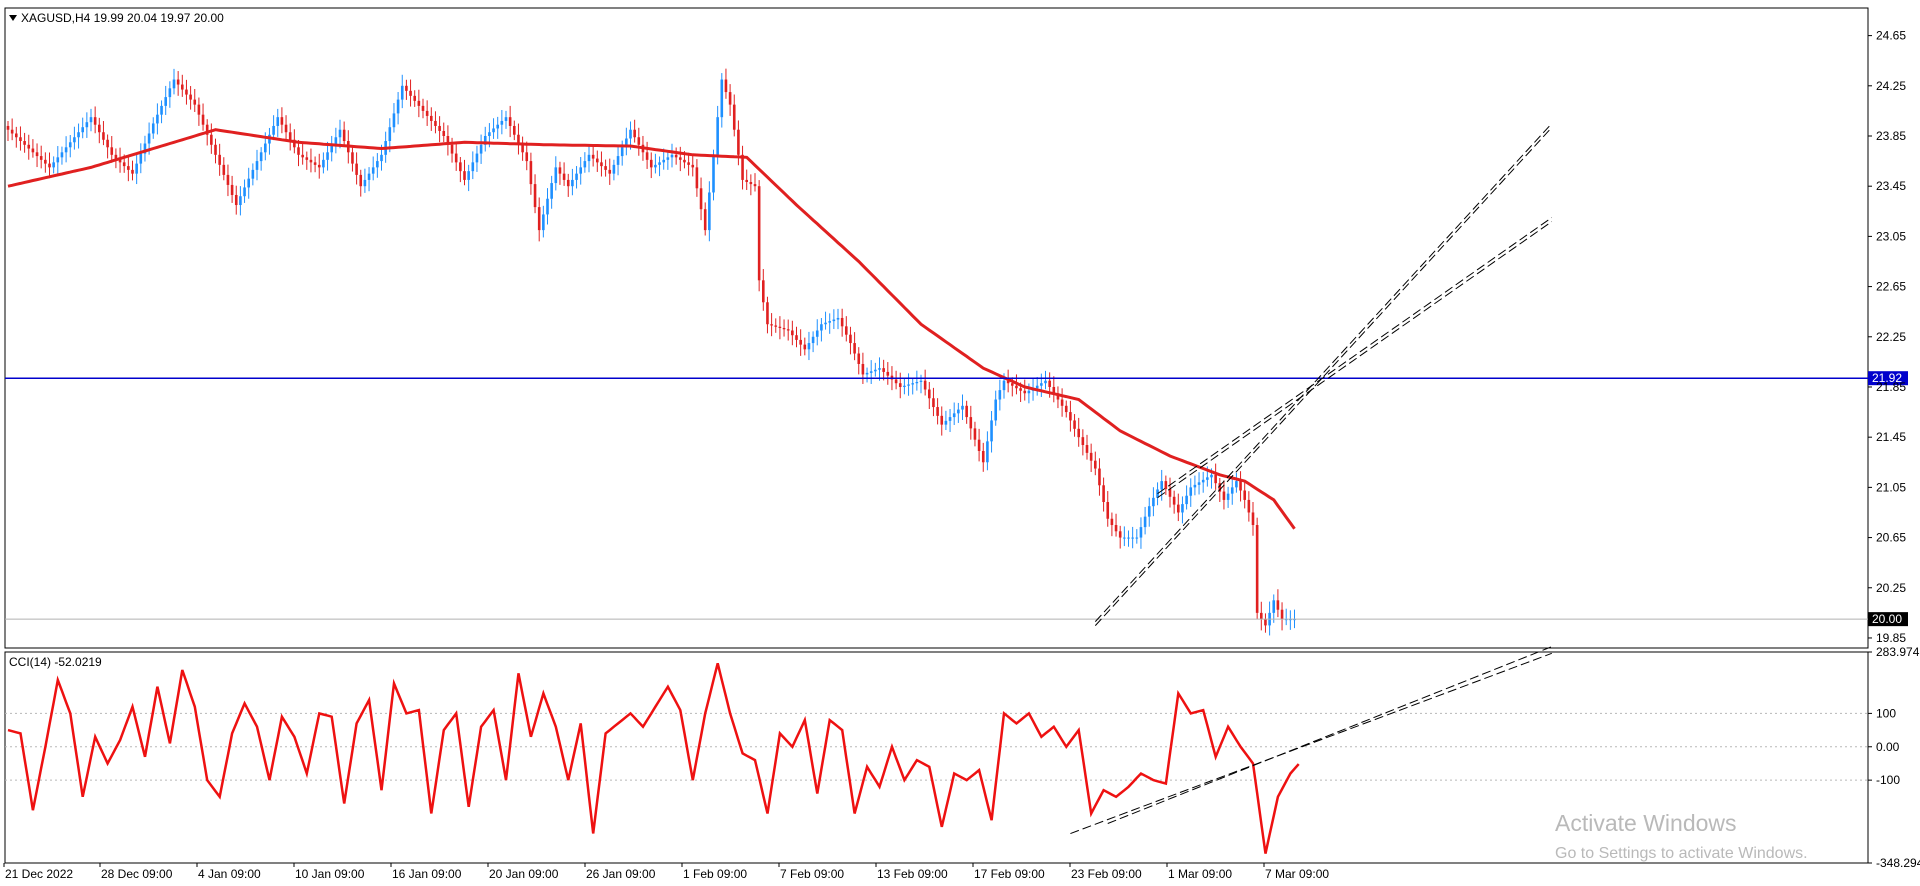  What do you see at coordinates (1887, 619) in the screenshot?
I see `current-price-label: 20.00` at bounding box center [1887, 619].